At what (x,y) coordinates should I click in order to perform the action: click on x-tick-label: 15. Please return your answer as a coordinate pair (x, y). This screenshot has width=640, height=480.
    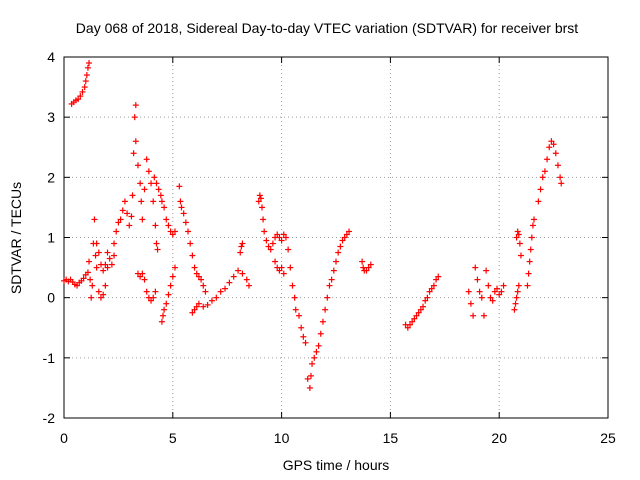
    Looking at the image, I should click on (391, 438).